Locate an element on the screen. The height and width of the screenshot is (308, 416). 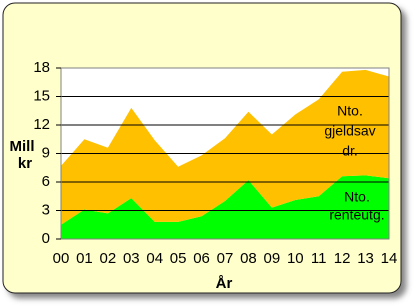
x-tick-label: 09 is located at coordinates (272, 258).